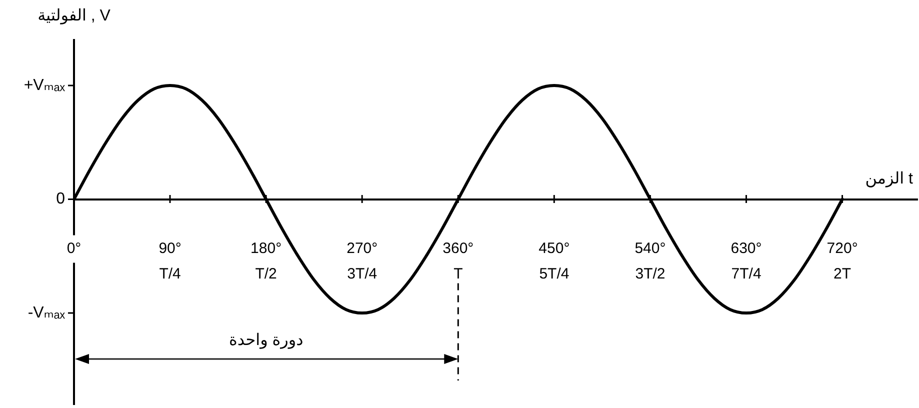  What do you see at coordinates (47, 313) in the screenshot?
I see `text: -Vₘₐₓ` at bounding box center [47, 313].